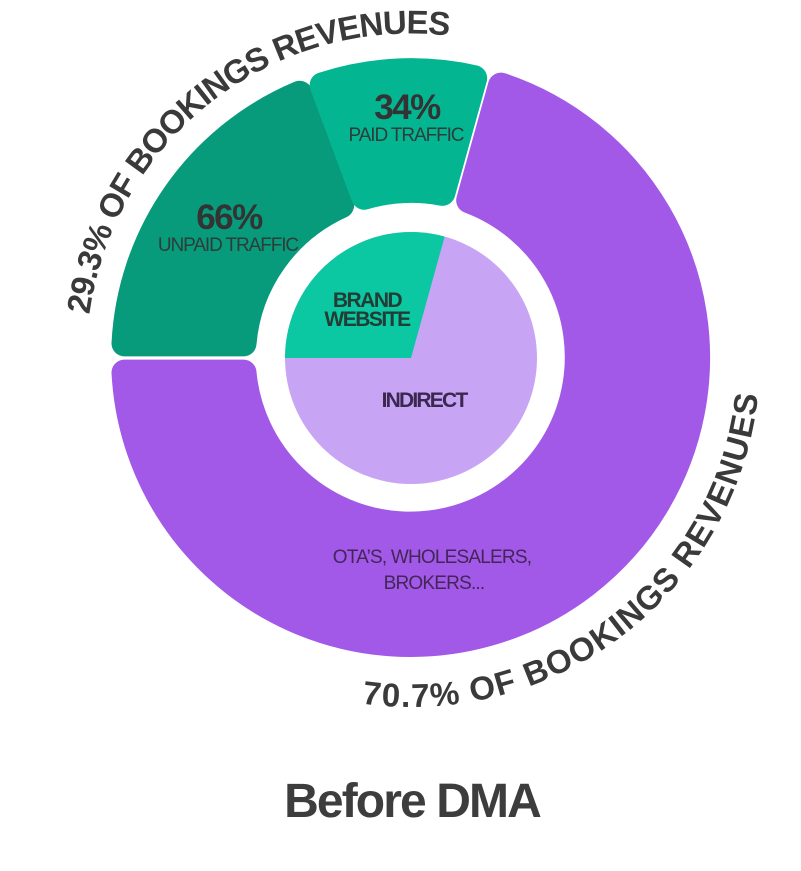 This screenshot has height=871, width=801. What do you see at coordinates (412, 801) in the screenshot?
I see `svg-text: Before DMA` at bounding box center [412, 801].